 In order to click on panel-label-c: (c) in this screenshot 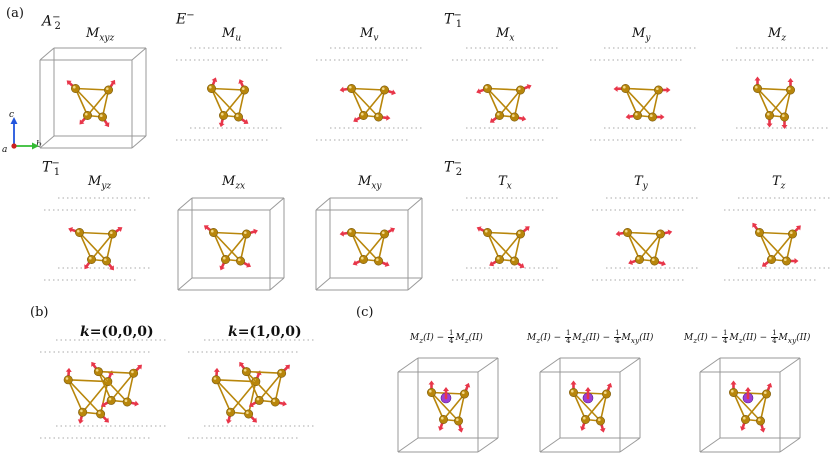, I will do `click(365, 312)`.